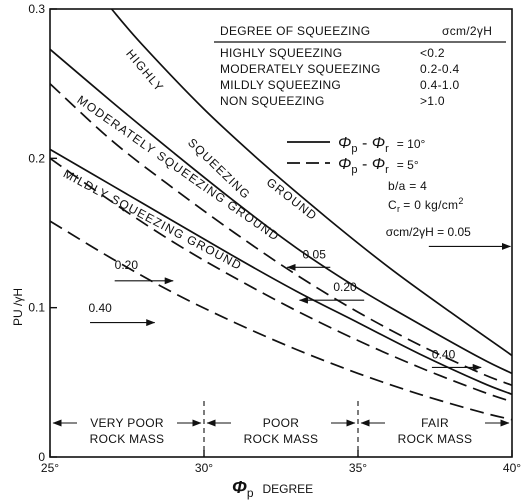 This screenshot has width=521, height=502. Describe the element at coordinates (204, 468) in the screenshot. I see `x-tick-label: 30°` at that location.